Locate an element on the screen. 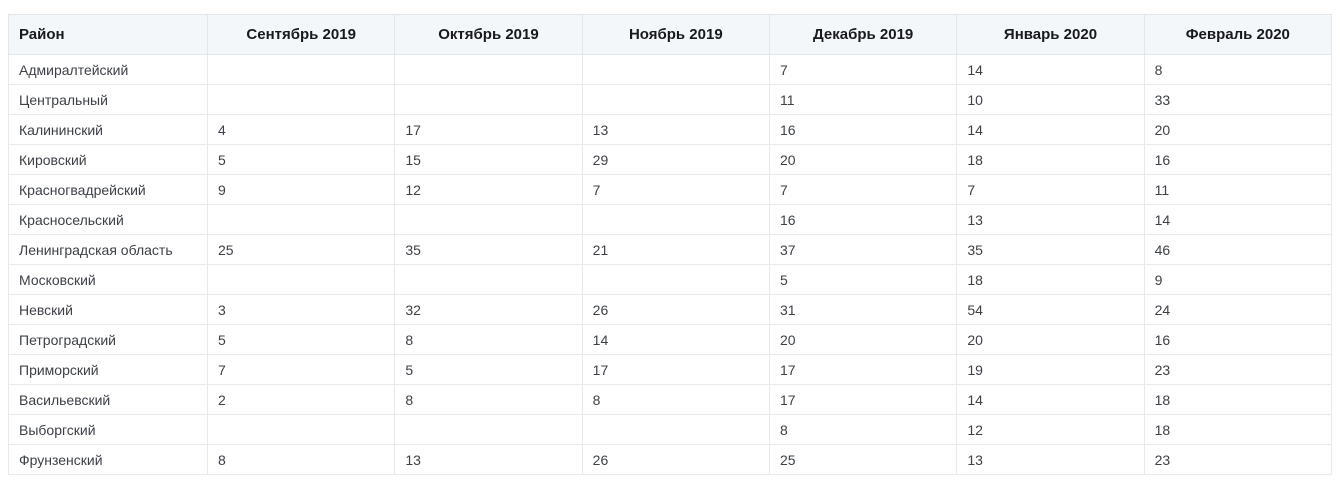 This screenshot has width=1340, height=491. table-row: Кировский 5 15 29 20 18 16 is located at coordinates (670, 159).